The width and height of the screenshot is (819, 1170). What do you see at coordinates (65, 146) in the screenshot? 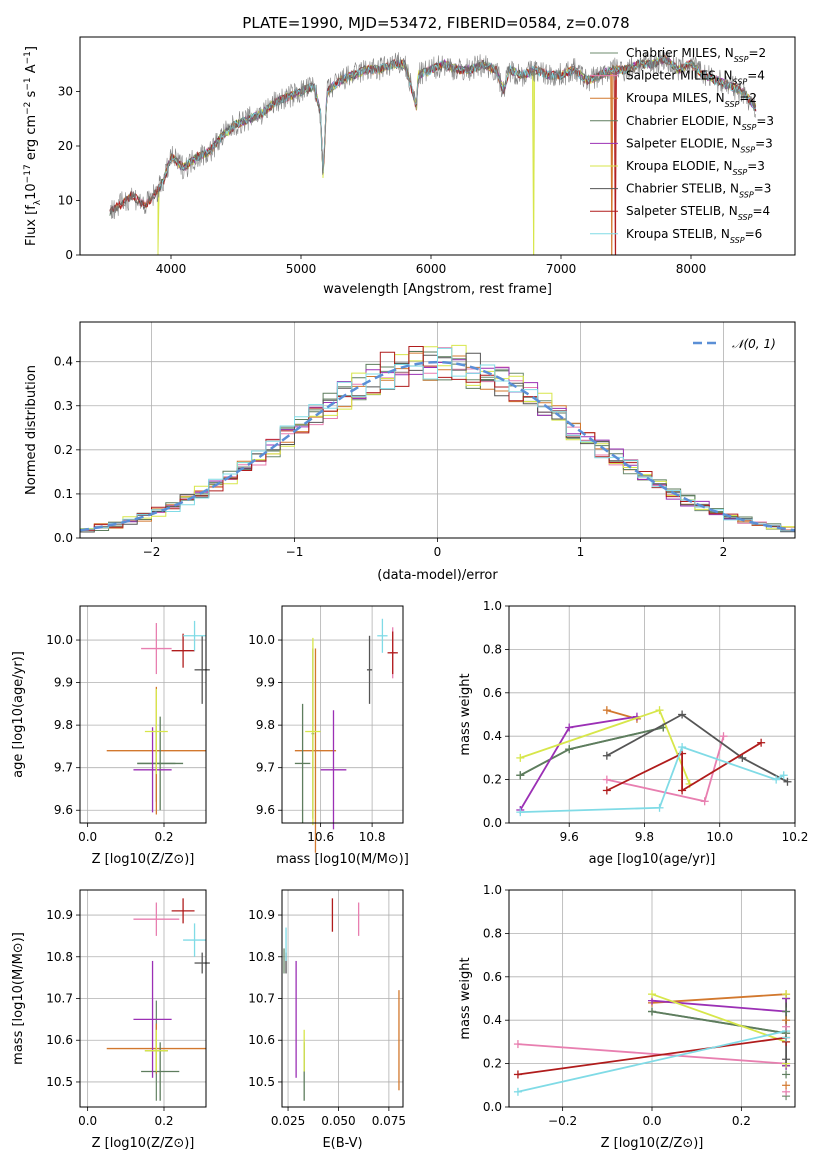
I see `y-tick-label: 20` at bounding box center [65, 146].